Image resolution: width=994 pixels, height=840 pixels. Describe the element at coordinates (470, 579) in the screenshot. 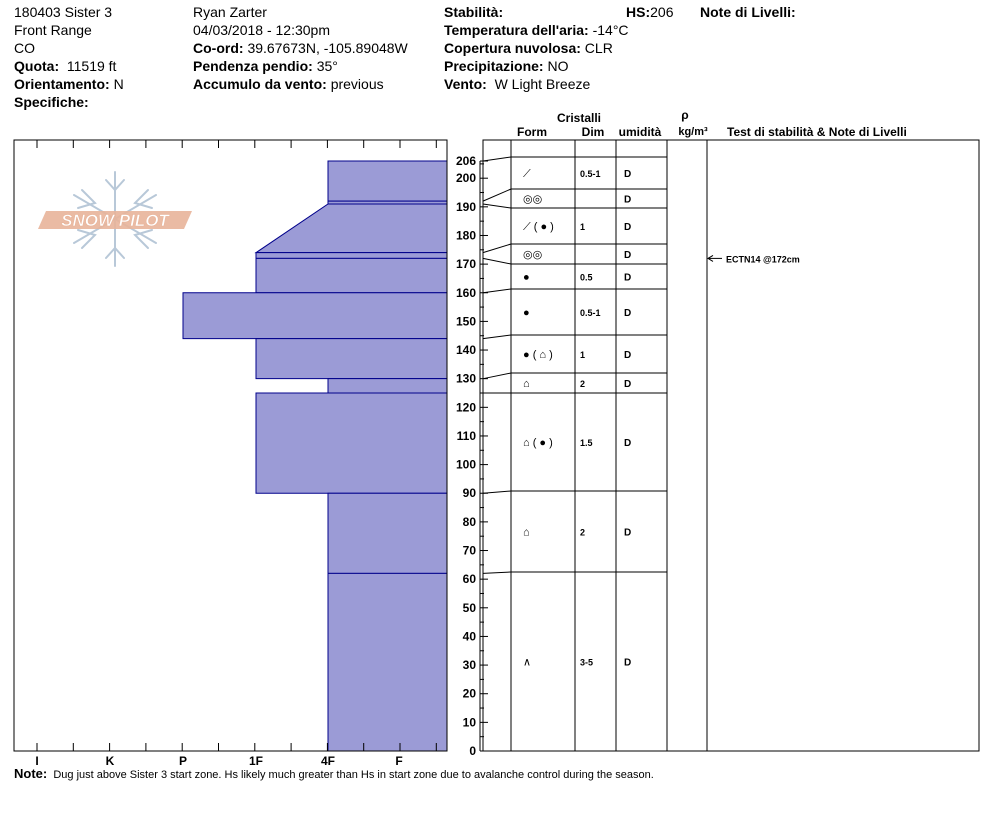

I see `depth-tick-label: 60` at that location.